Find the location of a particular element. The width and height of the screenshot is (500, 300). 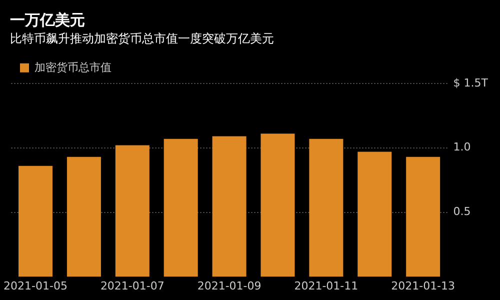

legend-label: 加密货币总市值 is located at coordinates (73, 67).